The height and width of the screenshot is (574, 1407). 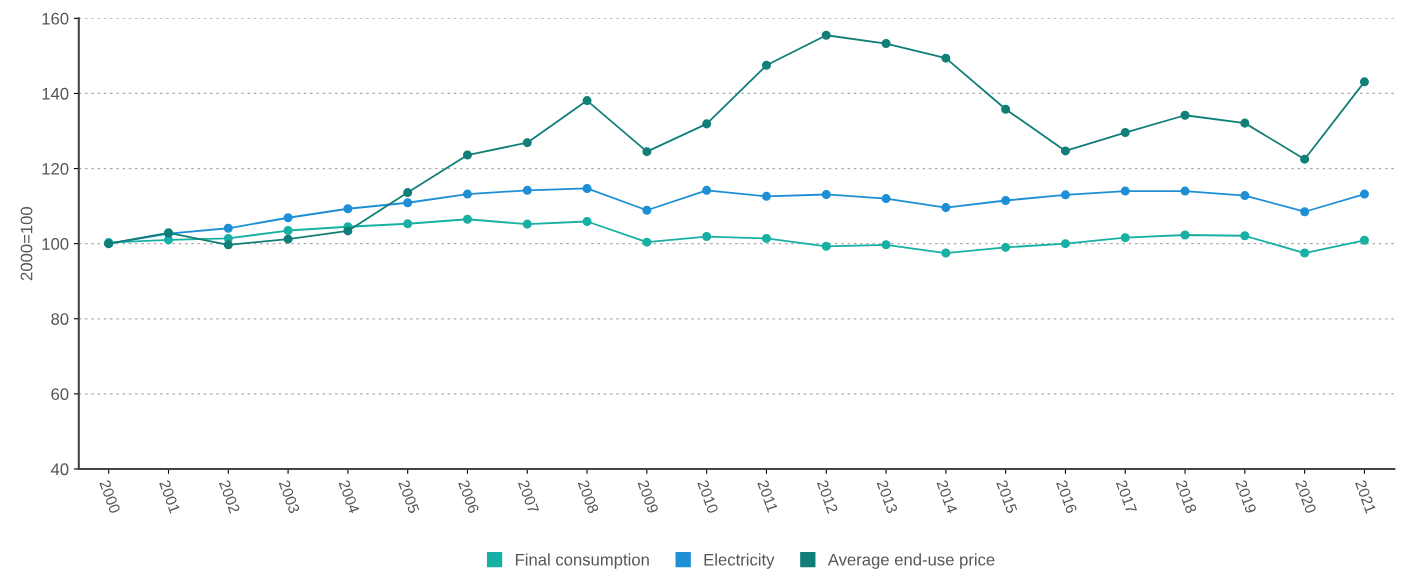 What do you see at coordinates (110, 496) in the screenshot?
I see `x-tick-label: 2000` at bounding box center [110, 496].